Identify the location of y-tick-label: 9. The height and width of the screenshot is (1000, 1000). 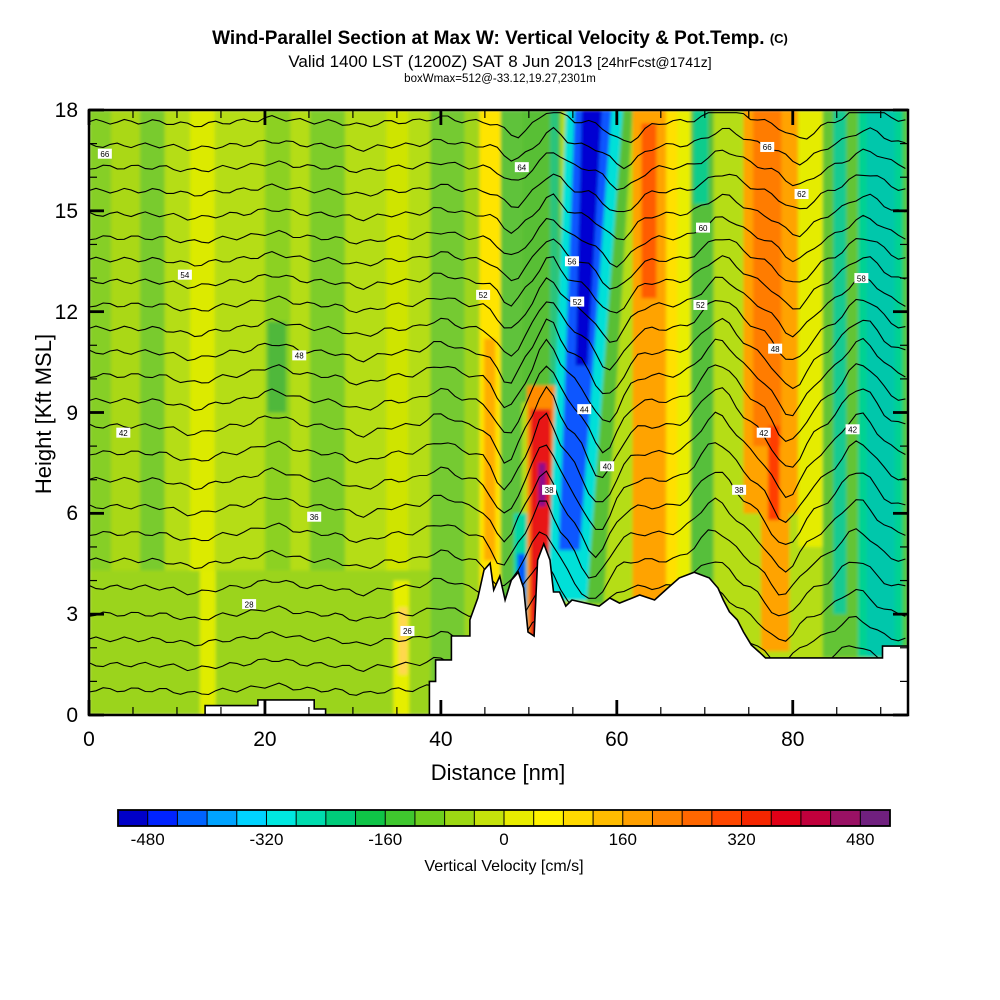
(72, 413).